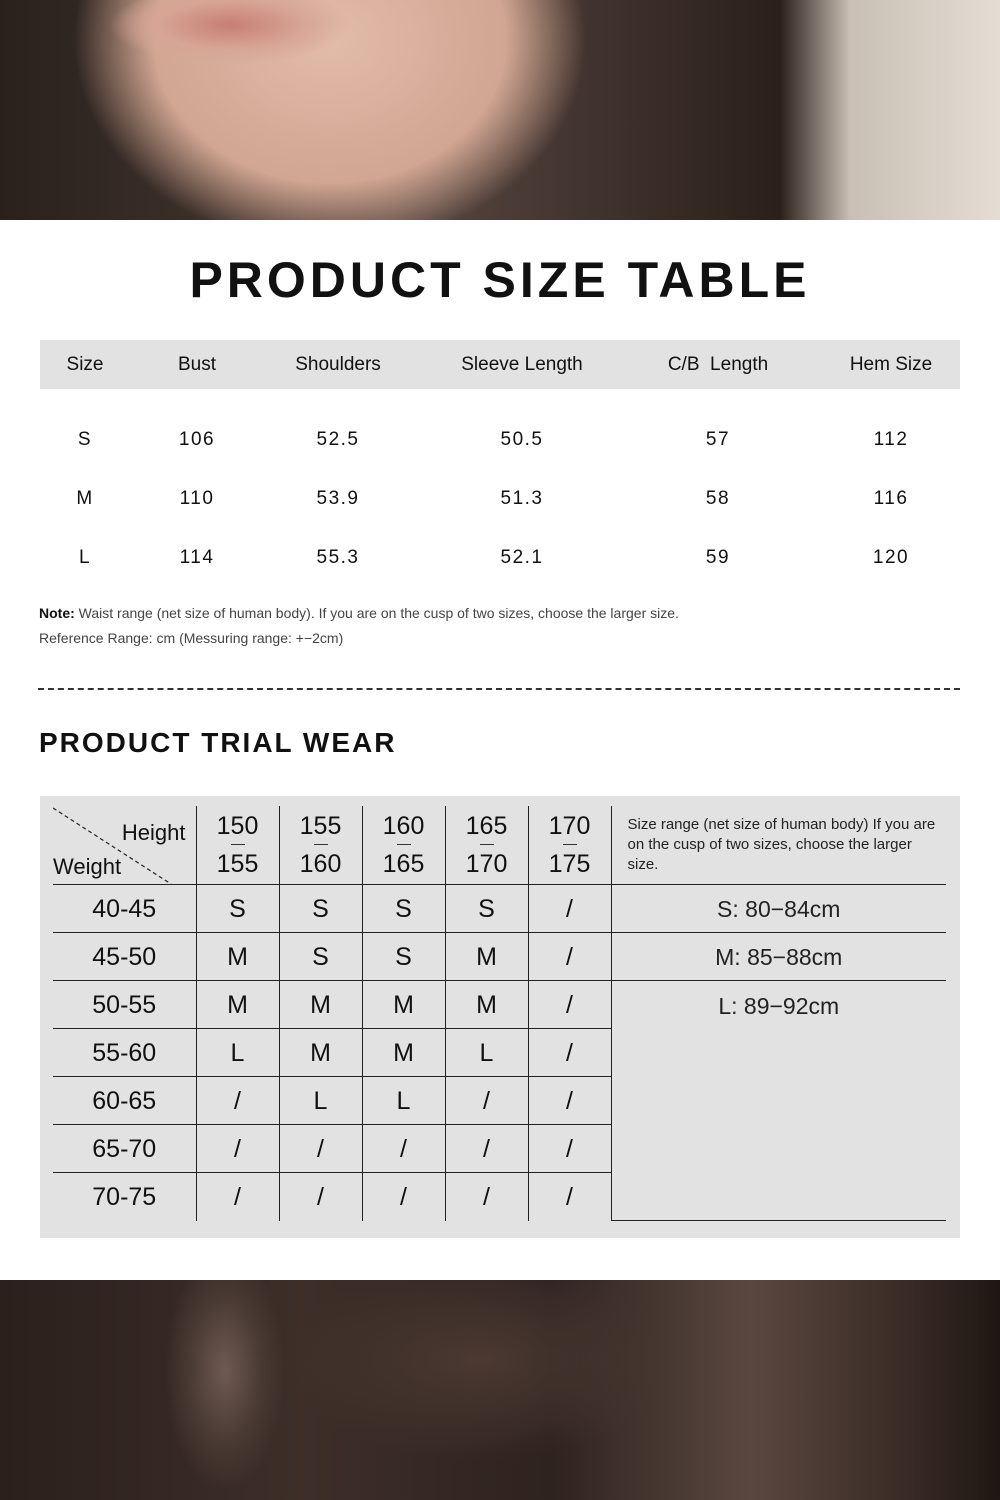  What do you see at coordinates (718, 364) in the screenshot?
I see `header-cb-length: C/B Length` at bounding box center [718, 364].